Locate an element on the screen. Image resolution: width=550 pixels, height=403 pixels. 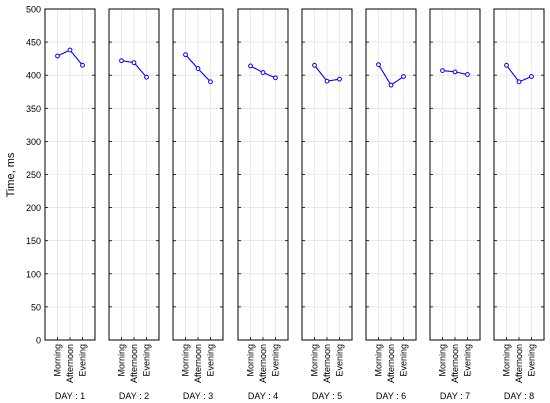
y-tick-label: 100 is located at coordinates (33, 274).